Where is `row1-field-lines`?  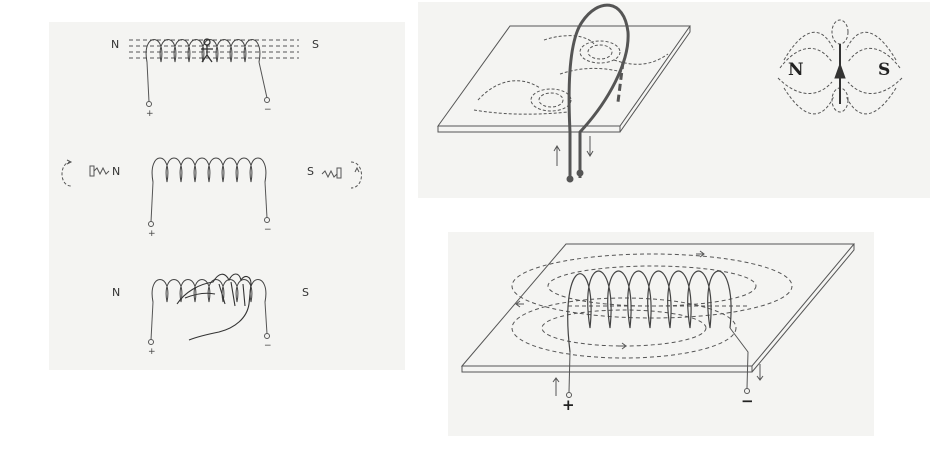 row1-field-lines is located at coordinates (214, 49).